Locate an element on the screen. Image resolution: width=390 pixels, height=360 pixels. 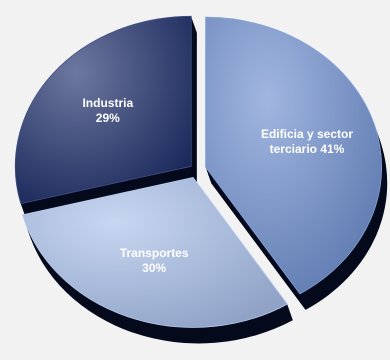
slice-label-line: terciario 41% is located at coordinates (307, 149).